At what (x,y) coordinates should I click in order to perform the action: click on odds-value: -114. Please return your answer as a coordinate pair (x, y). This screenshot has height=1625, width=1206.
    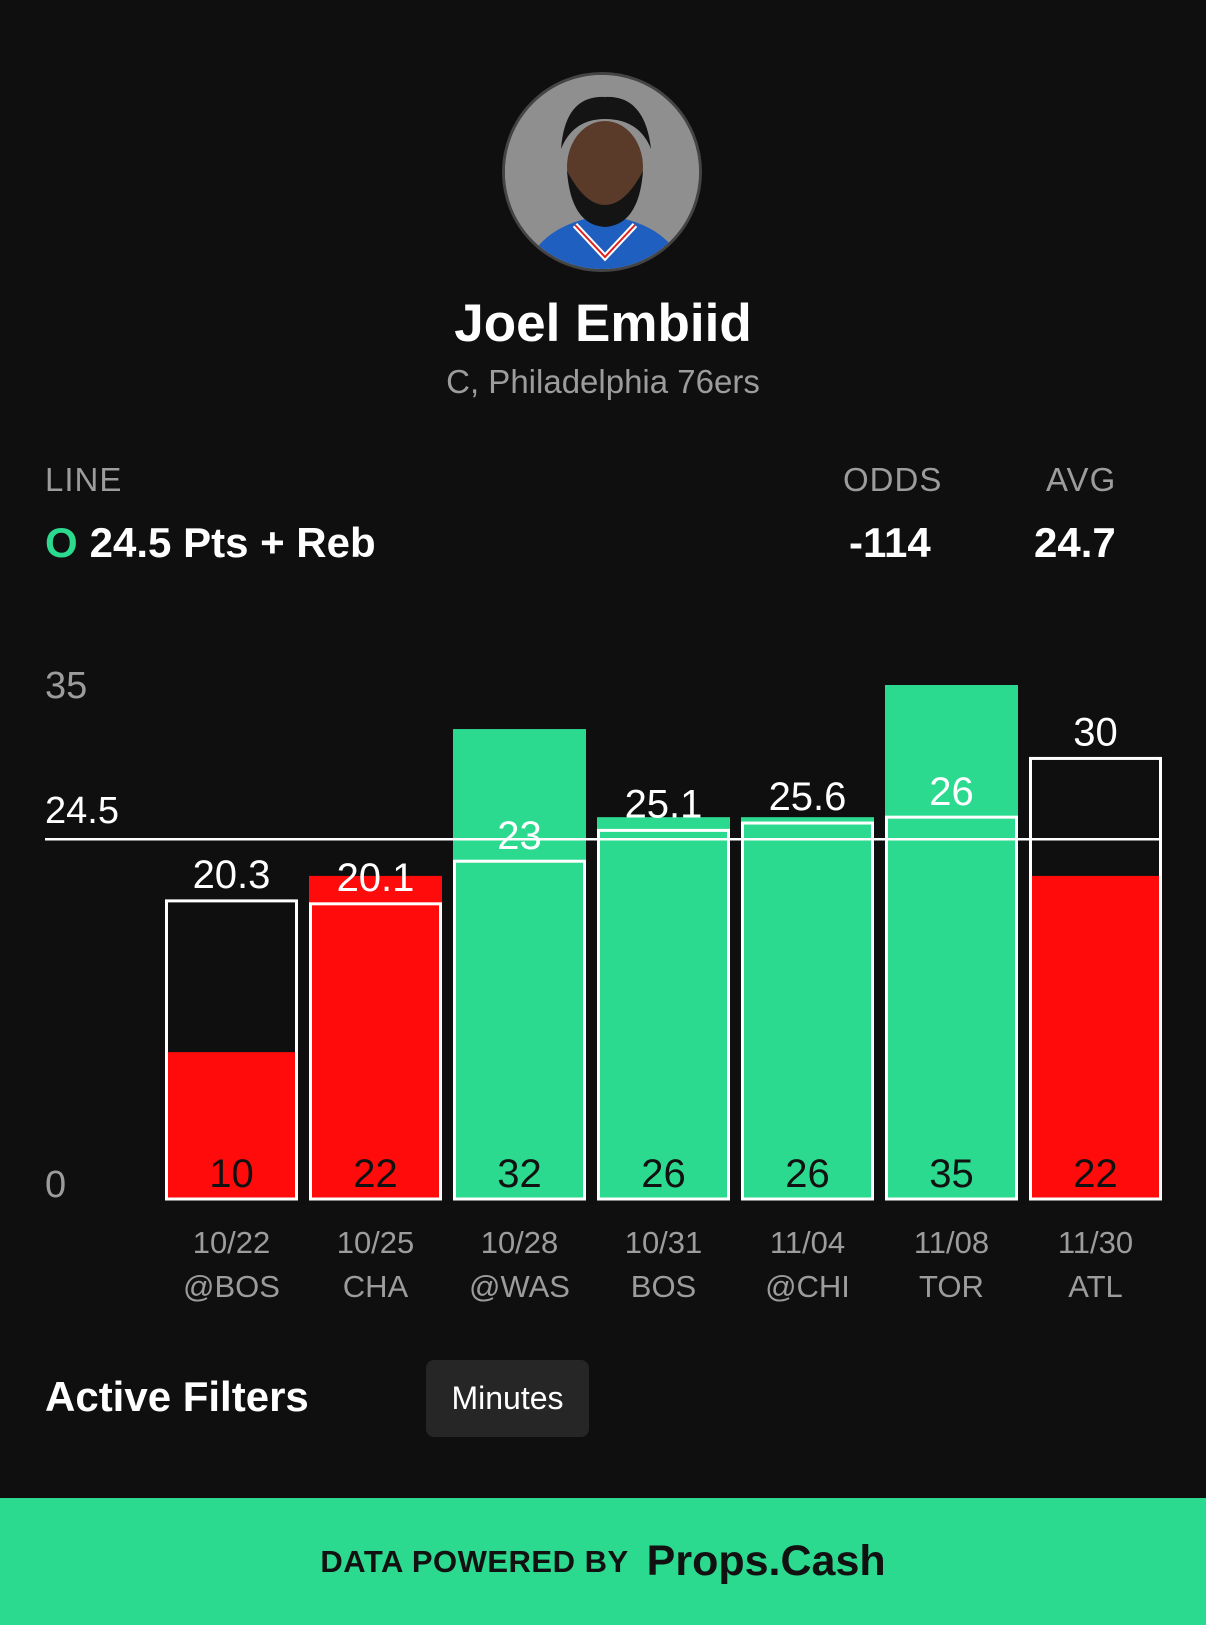
    Looking at the image, I should click on (890, 542).